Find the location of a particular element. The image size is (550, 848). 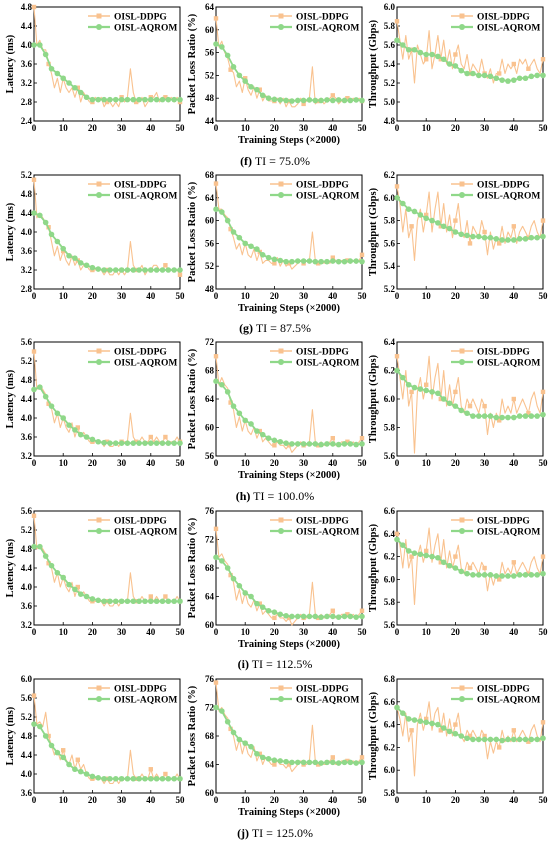

y-tick-label: 60 is located at coordinates (210, 428).